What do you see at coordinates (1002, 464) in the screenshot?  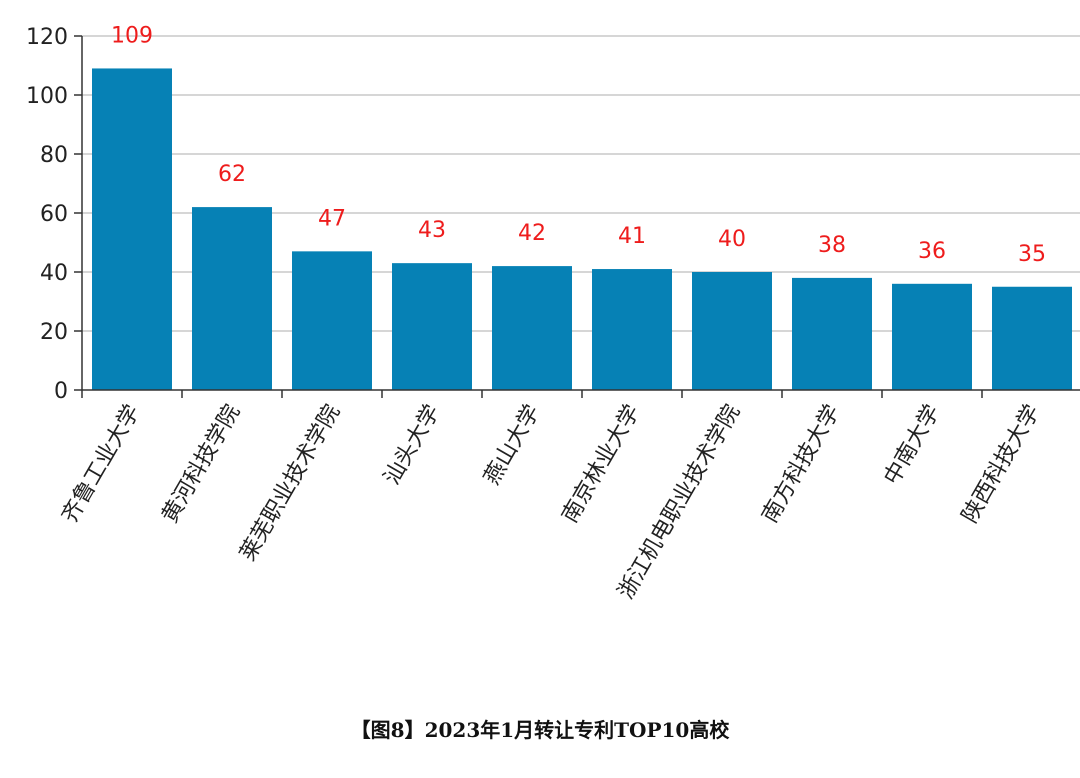 I see `category-label: 陕西科技大学` at bounding box center [1002, 464].